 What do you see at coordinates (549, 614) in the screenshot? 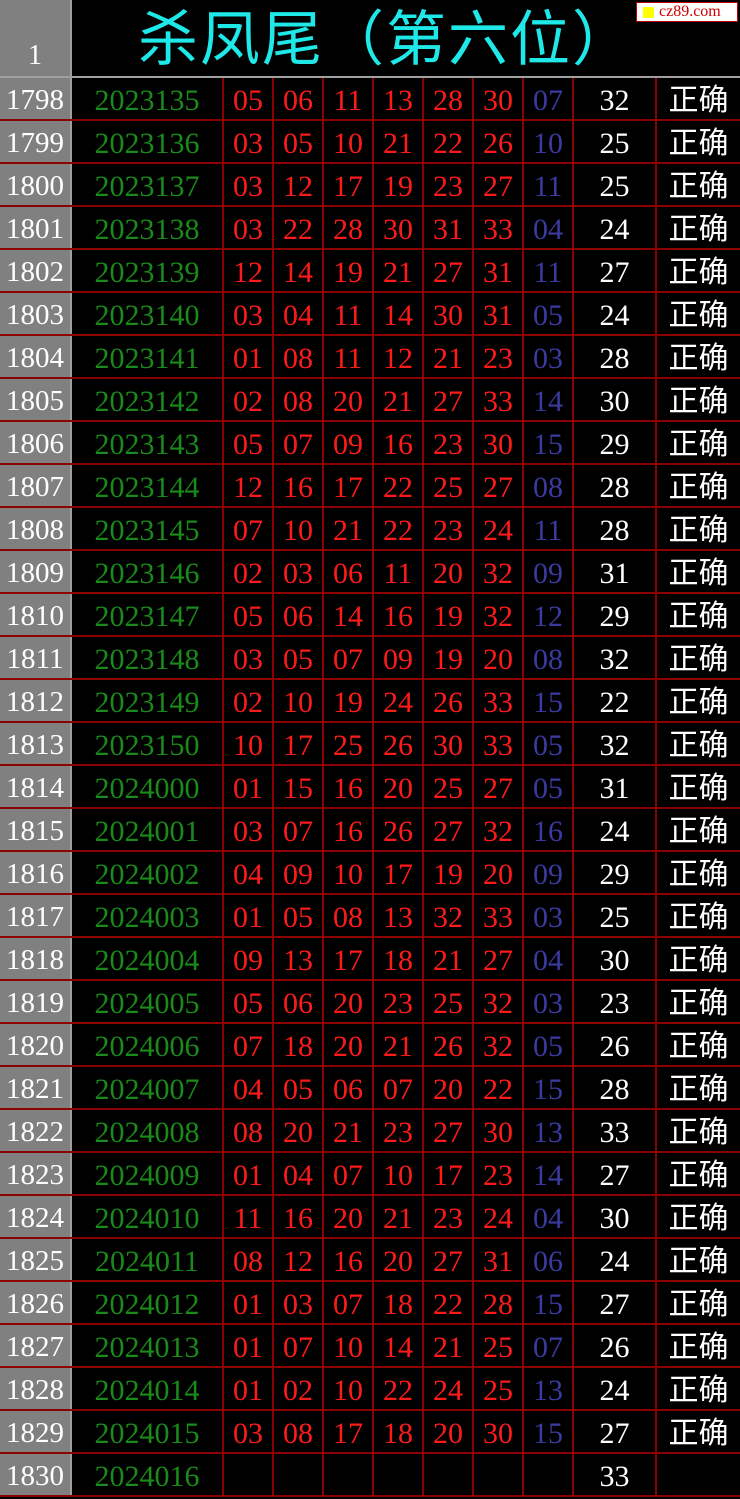
I see `blue-ball-cell: 12` at bounding box center [549, 614].